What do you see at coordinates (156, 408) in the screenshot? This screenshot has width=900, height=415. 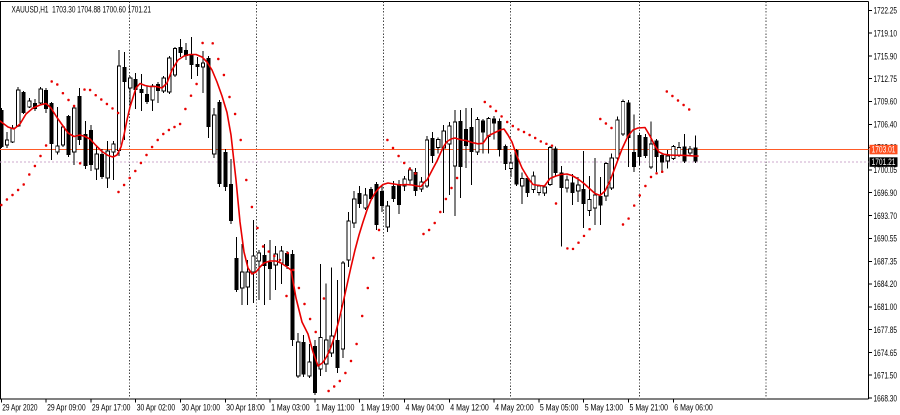 I see `svg-text: 30 Apr 02:00` at bounding box center [156, 408].